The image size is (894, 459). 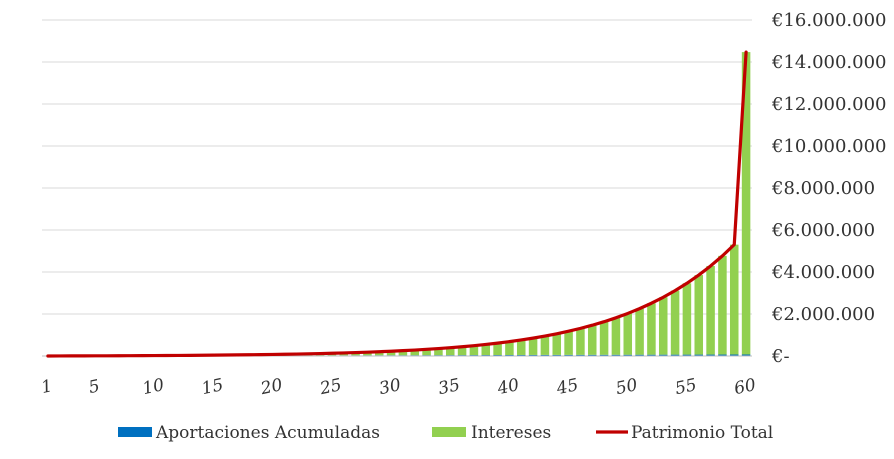 I want to click on y-tick-label: €2.000.000, so click(x=823, y=314).